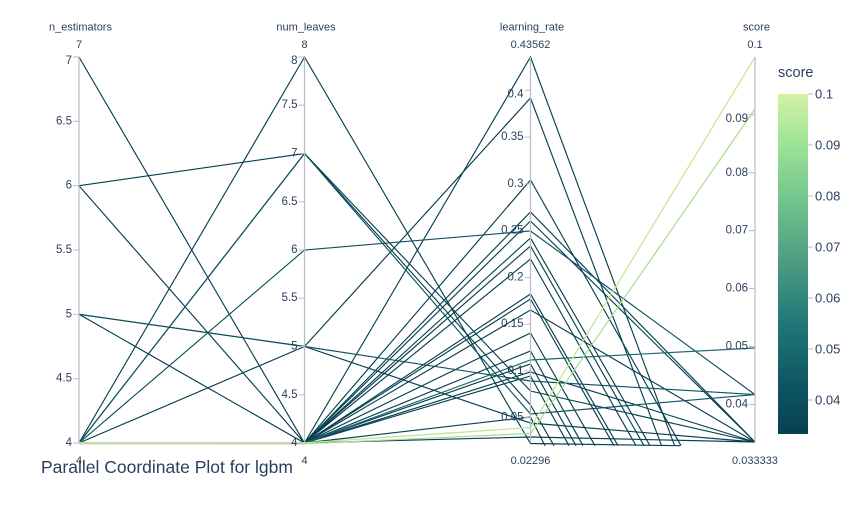  What do you see at coordinates (532, 28) in the screenshot?
I see `svg-text: learning_rate` at bounding box center [532, 28].